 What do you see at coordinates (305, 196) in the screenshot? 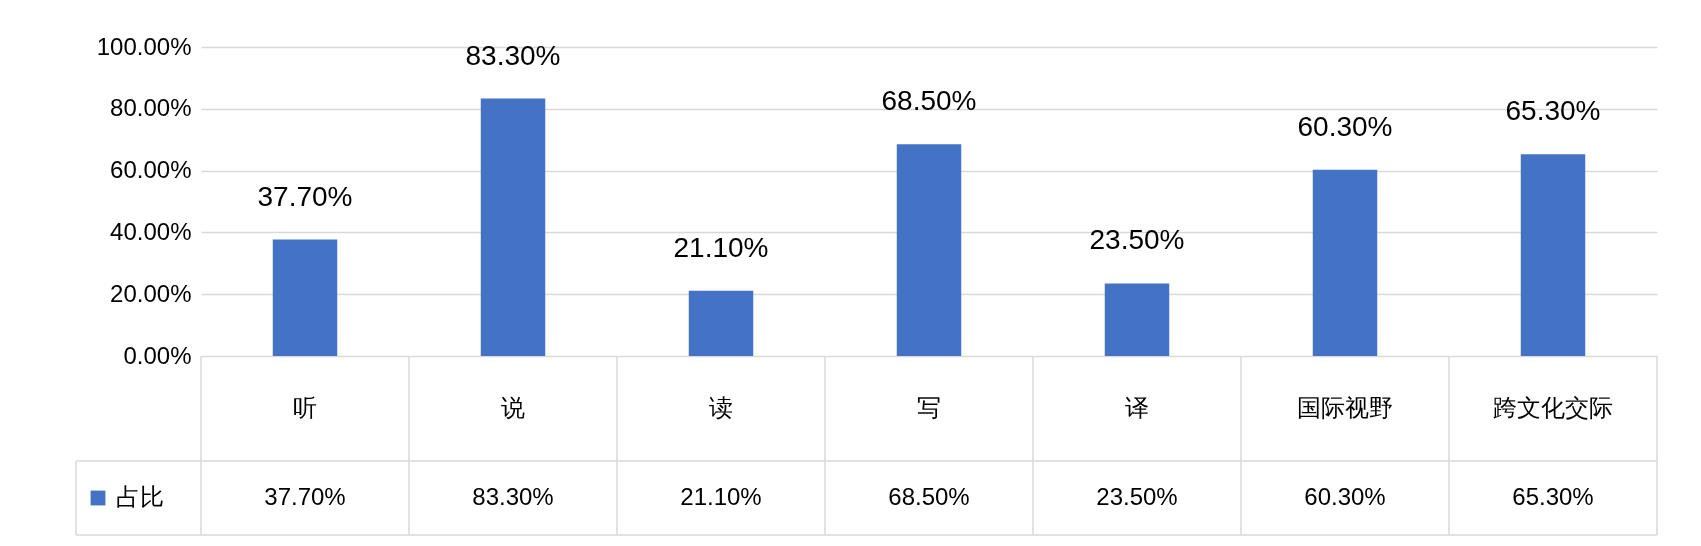
I see `text: 37.70%` at bounding box center [305, 196].